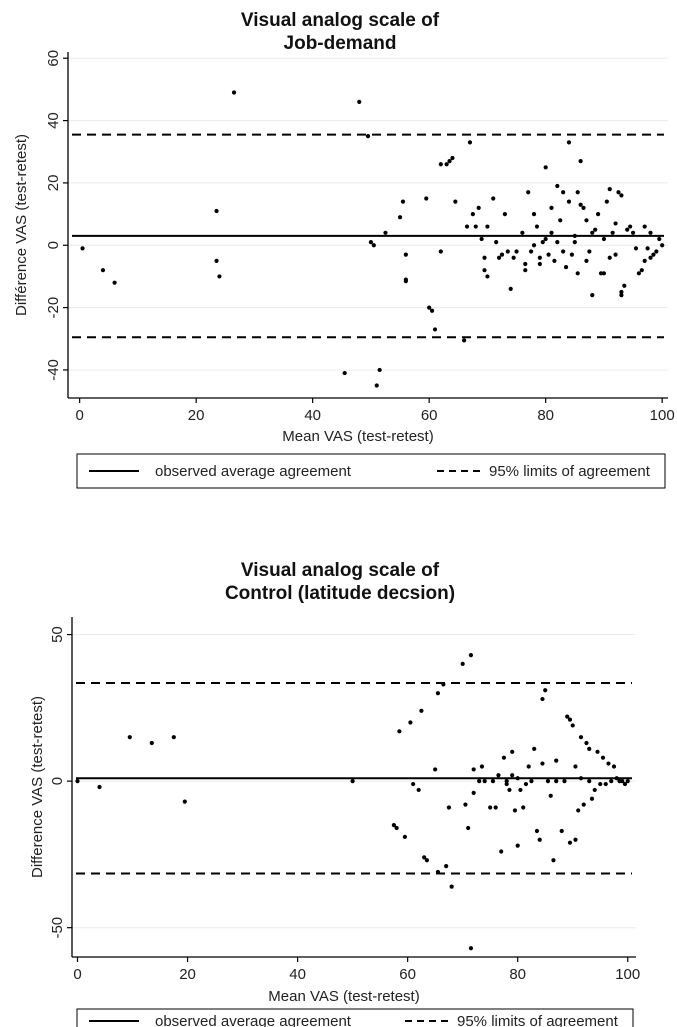 The width and height of the screenshot is (677, 1027). I want to click on x-tick-label: 100, so click(662, 415).